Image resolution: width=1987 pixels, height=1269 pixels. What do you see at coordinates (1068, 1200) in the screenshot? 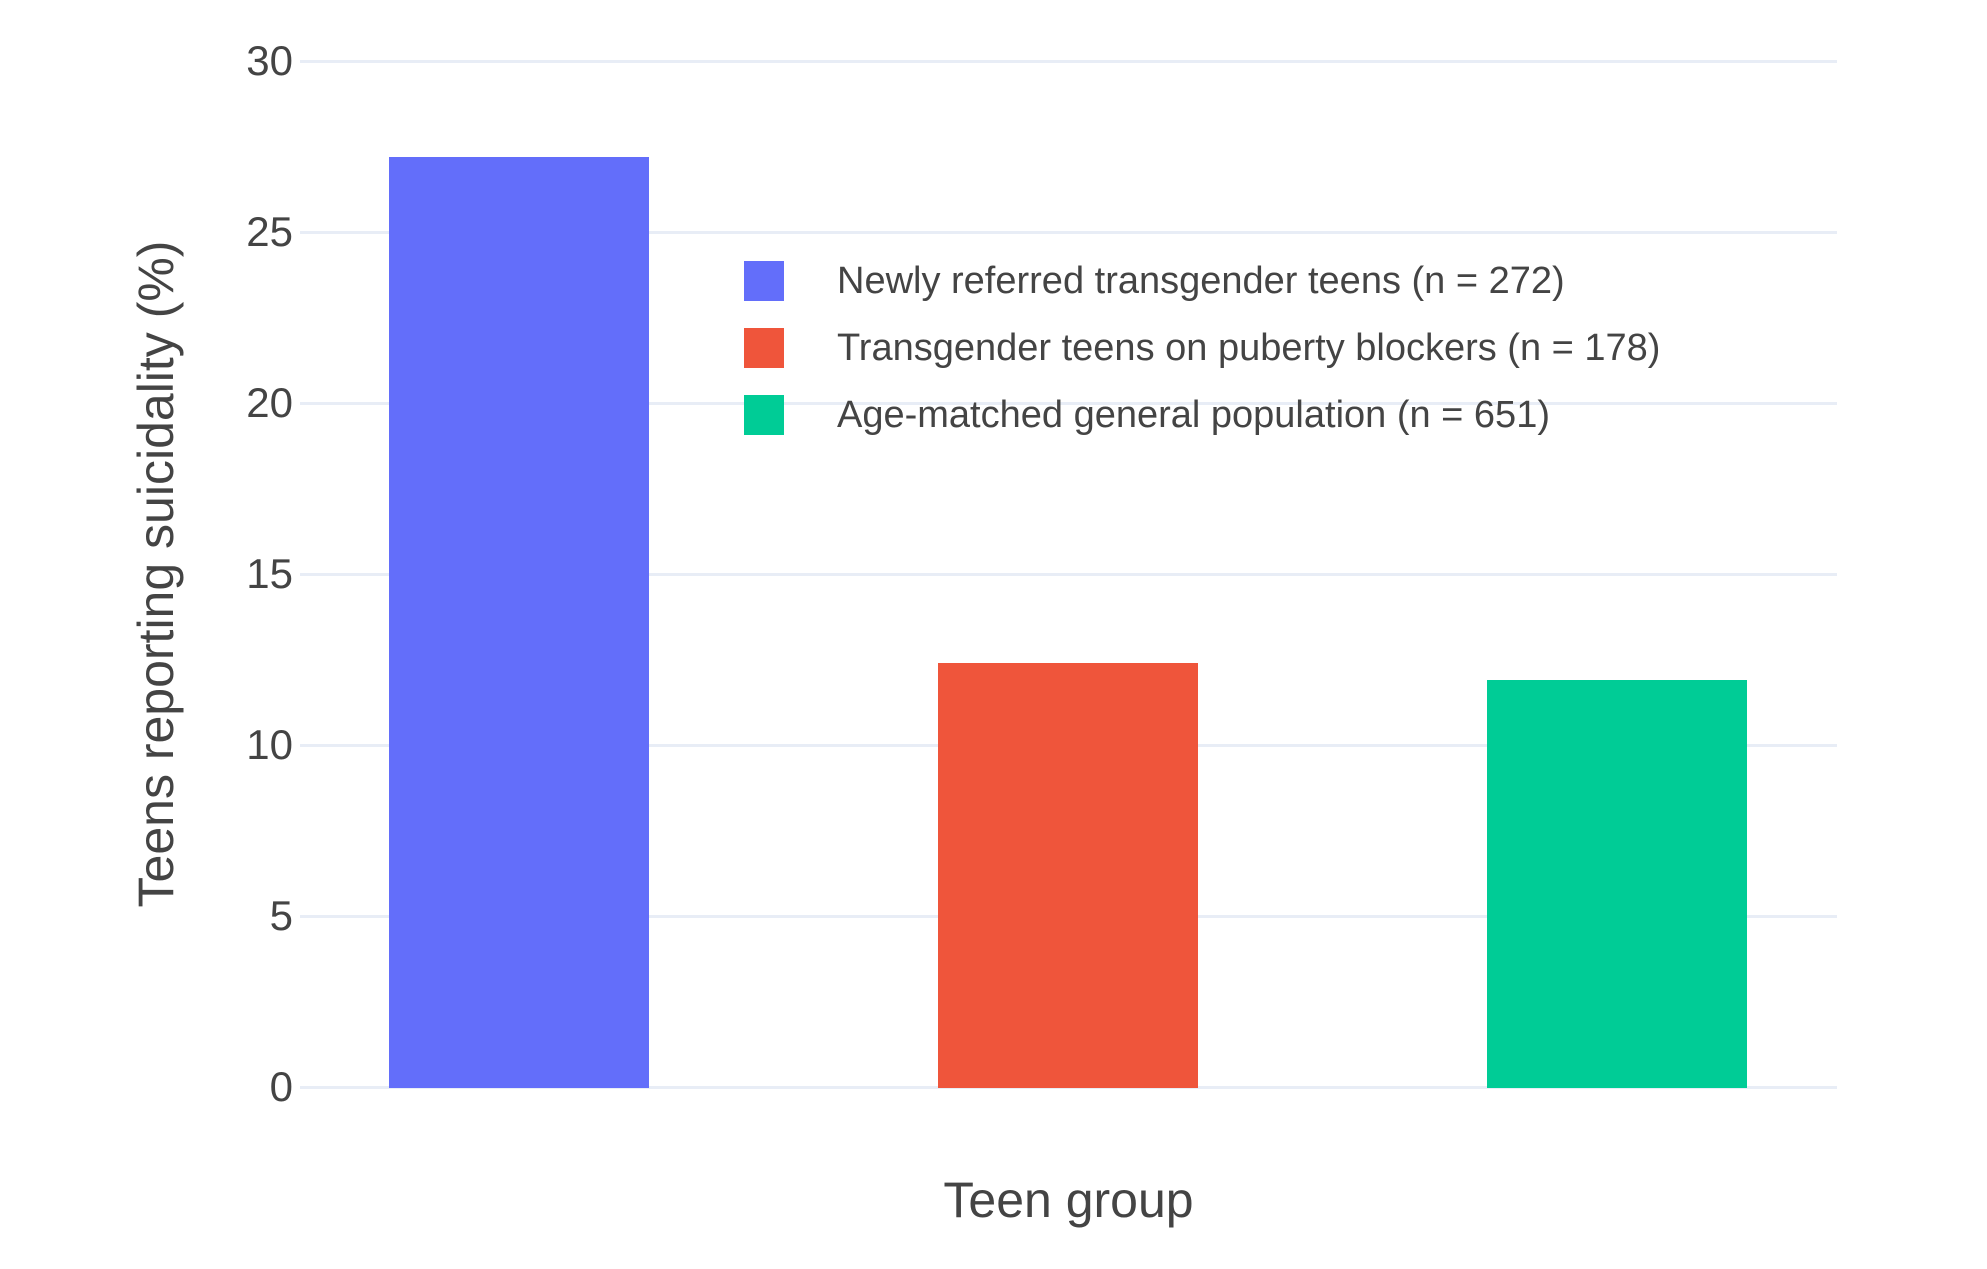
I see `x-axis-title: Teen group` at bounding box center [1068, 1200].